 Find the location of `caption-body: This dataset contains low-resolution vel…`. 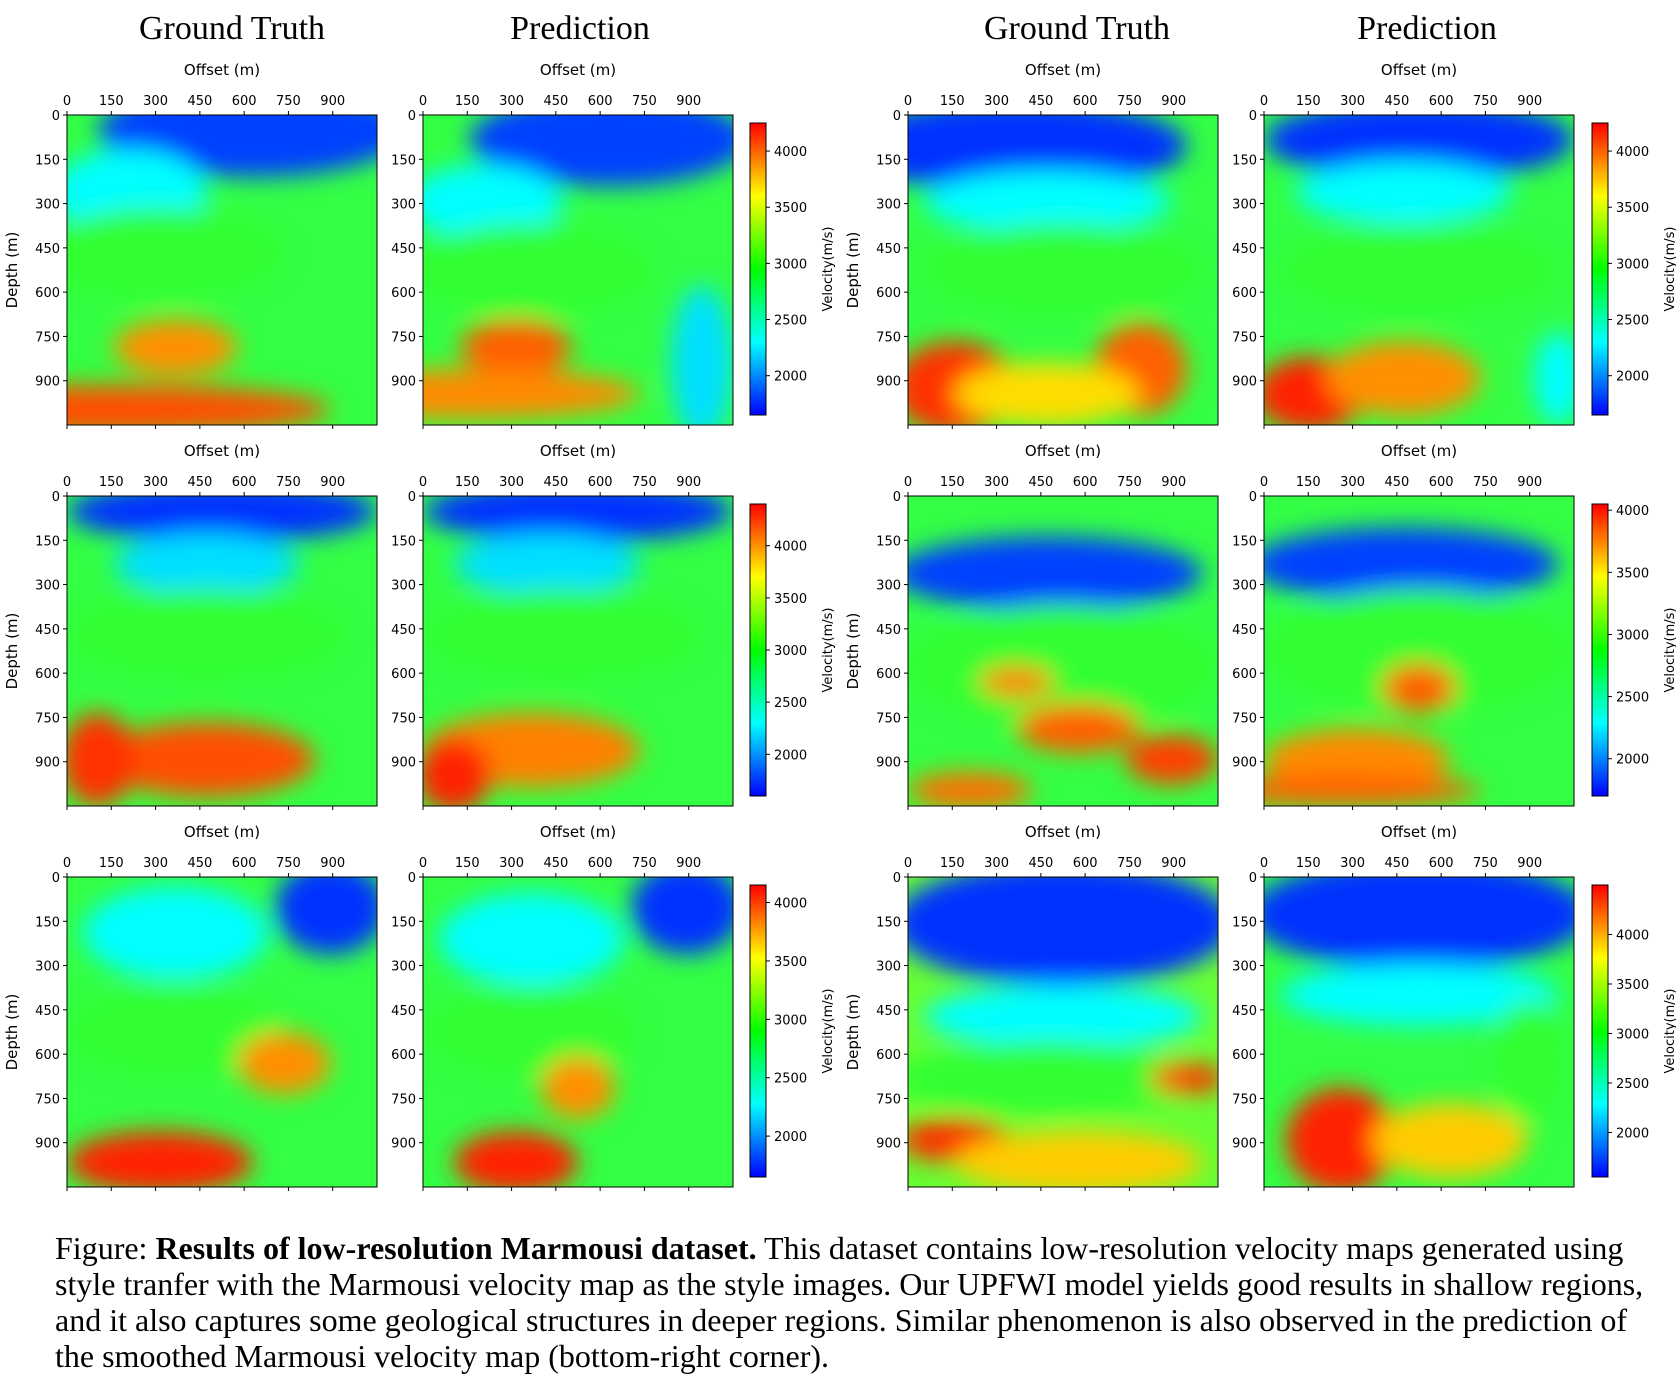

caption-body: This dataset contains low-resolution vel… is located at coordinates (849, 1302).